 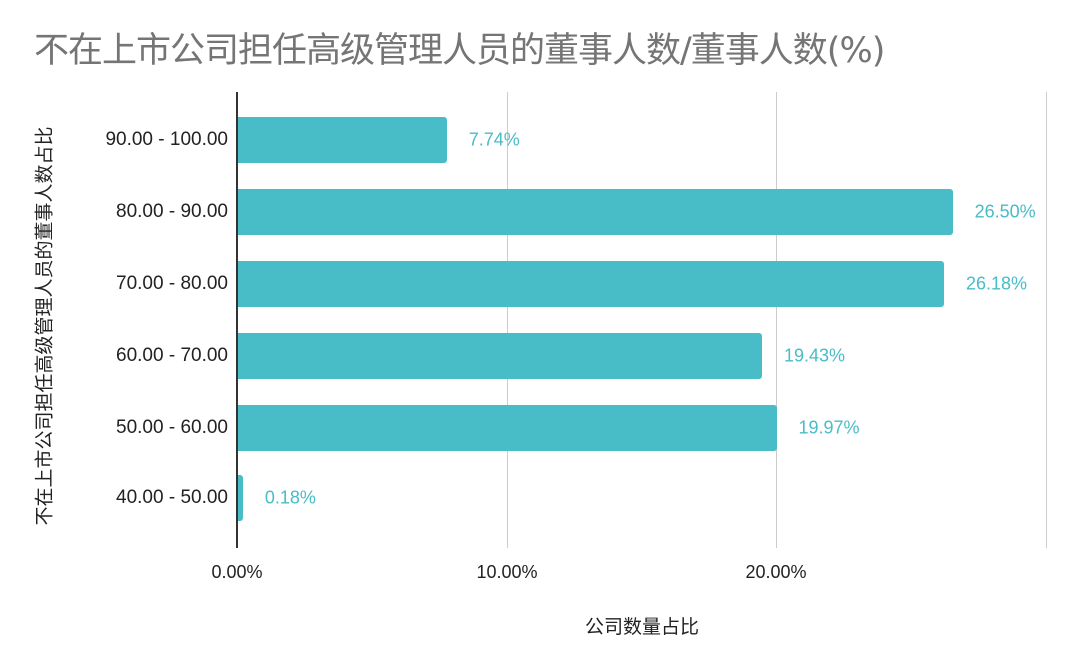 What do you see at coordinates (507, 572) in the screenshot?
I see `x-tick-10: 10.00%` at bounding box center [507, 572].